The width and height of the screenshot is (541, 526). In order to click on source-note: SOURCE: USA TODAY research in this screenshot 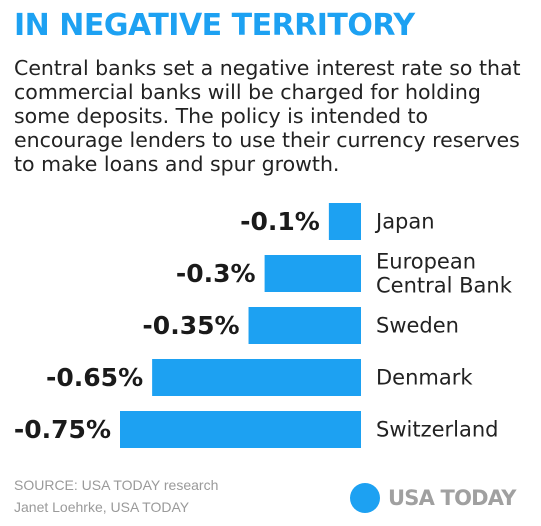, I will do `click(116, 485)`.